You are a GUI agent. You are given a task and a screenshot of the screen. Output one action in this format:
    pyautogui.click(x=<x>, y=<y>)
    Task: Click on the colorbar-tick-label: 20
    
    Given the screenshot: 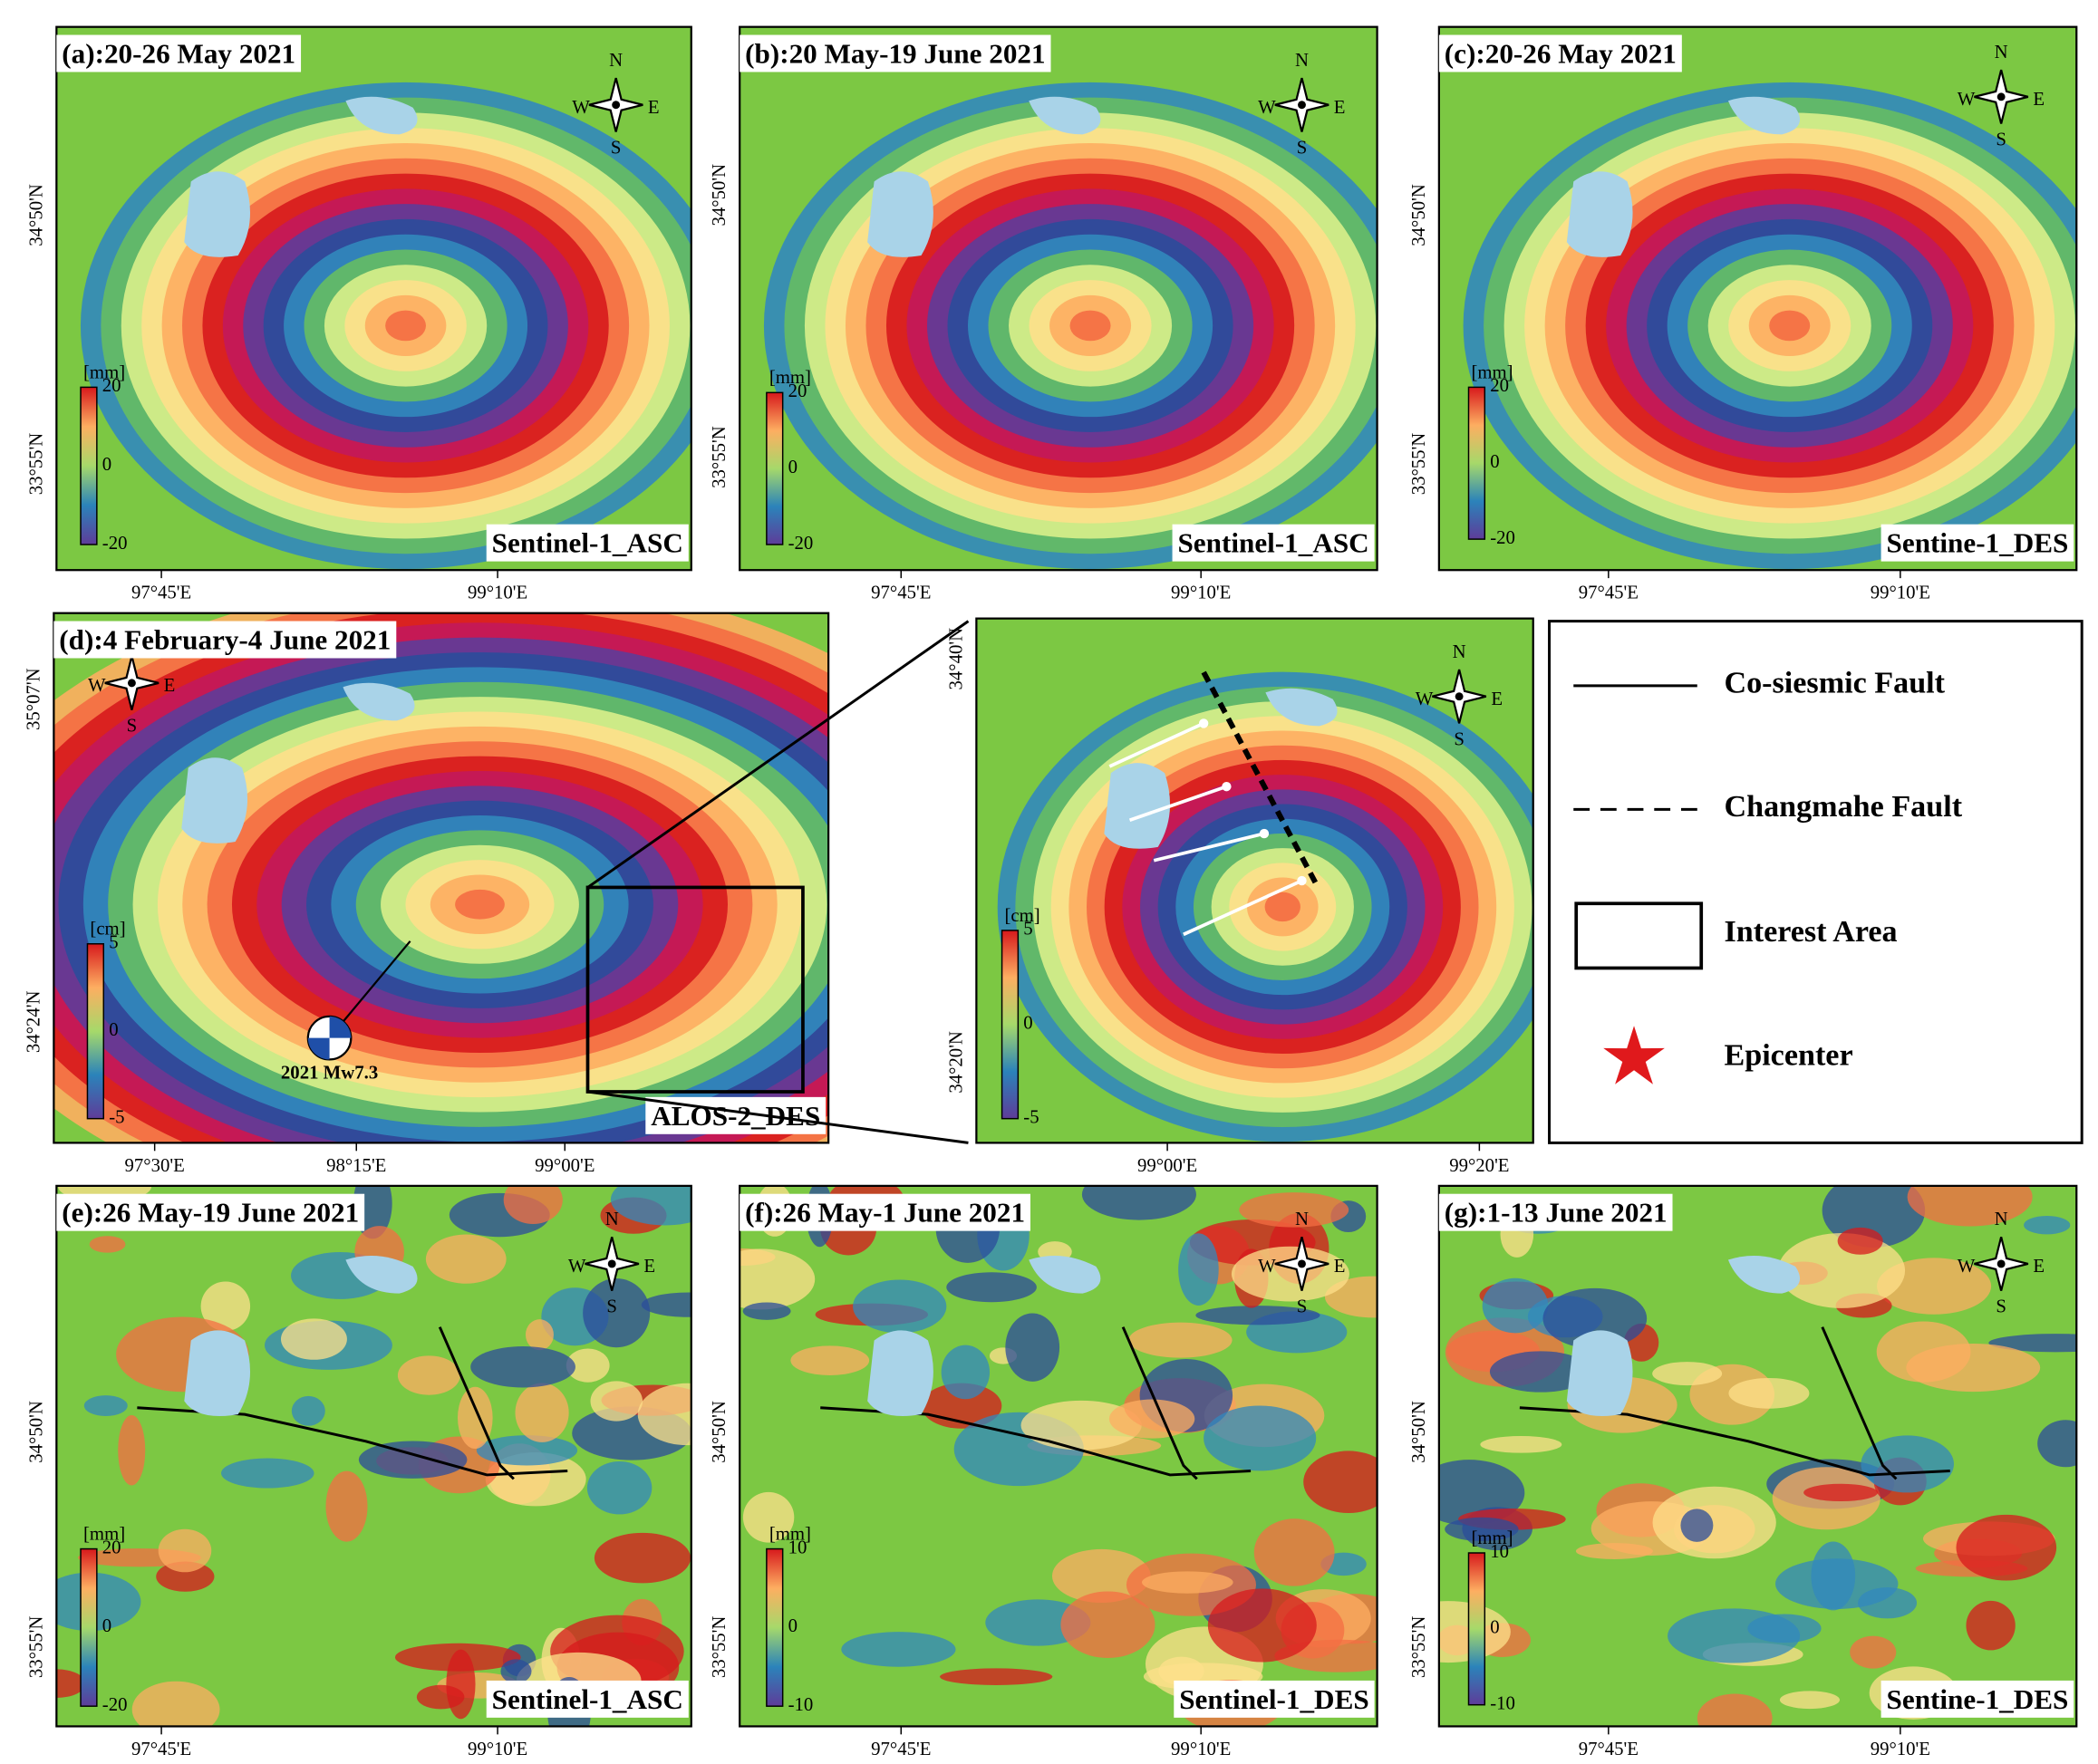 What is the action you would take?
    pyautogui.click(x=111, y=385)
    